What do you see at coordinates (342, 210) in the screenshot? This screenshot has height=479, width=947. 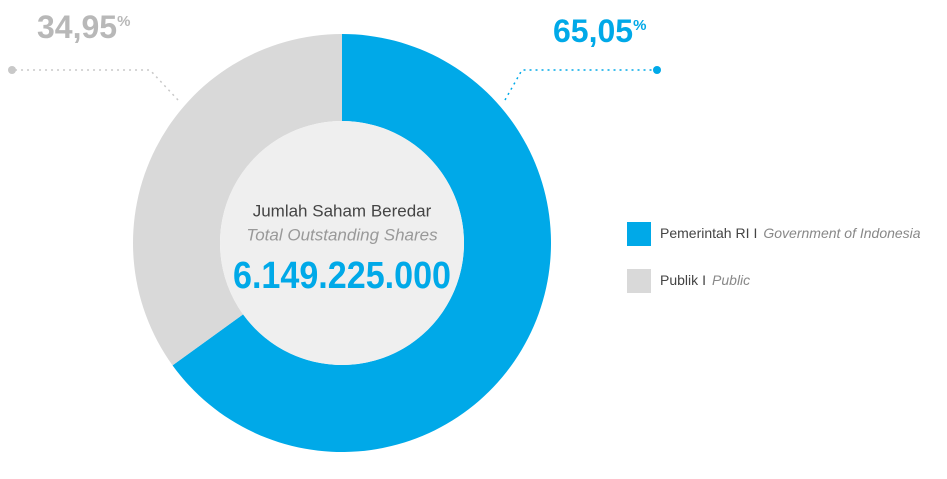 I see `center-title: Jumlah Saham Beredar` at bounding box center [342, 210].